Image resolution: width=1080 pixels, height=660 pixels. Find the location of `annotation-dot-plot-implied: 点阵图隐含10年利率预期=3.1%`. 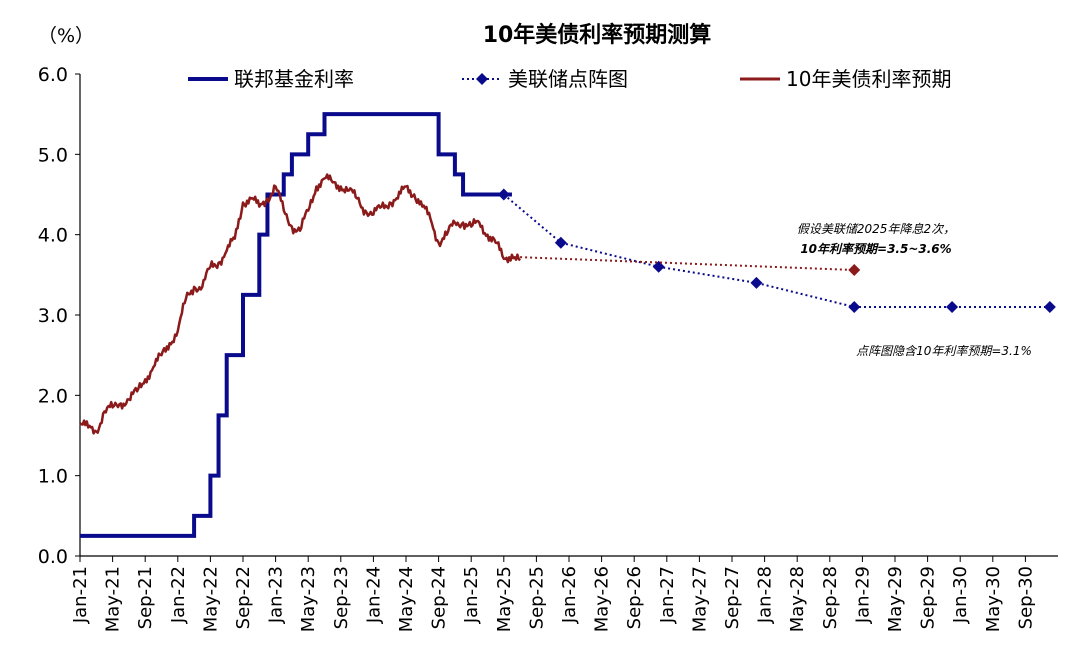

annotation-dot-plot-implied: 点阵图隐含10年利率预期=3.1% is located at coordinates (944, 351).